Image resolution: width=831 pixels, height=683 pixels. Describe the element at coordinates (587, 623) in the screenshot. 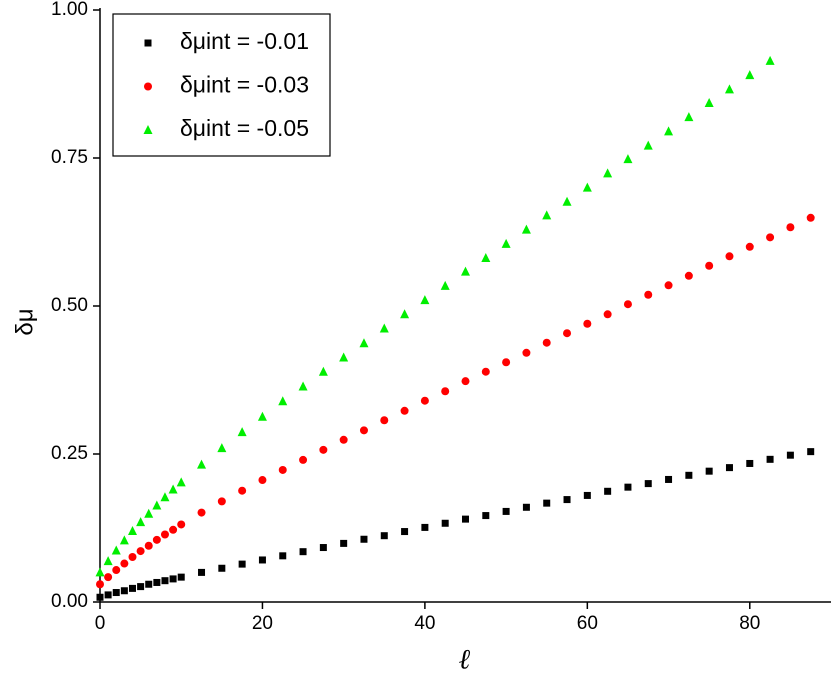

I see `x-tick-label: 60` at that location.